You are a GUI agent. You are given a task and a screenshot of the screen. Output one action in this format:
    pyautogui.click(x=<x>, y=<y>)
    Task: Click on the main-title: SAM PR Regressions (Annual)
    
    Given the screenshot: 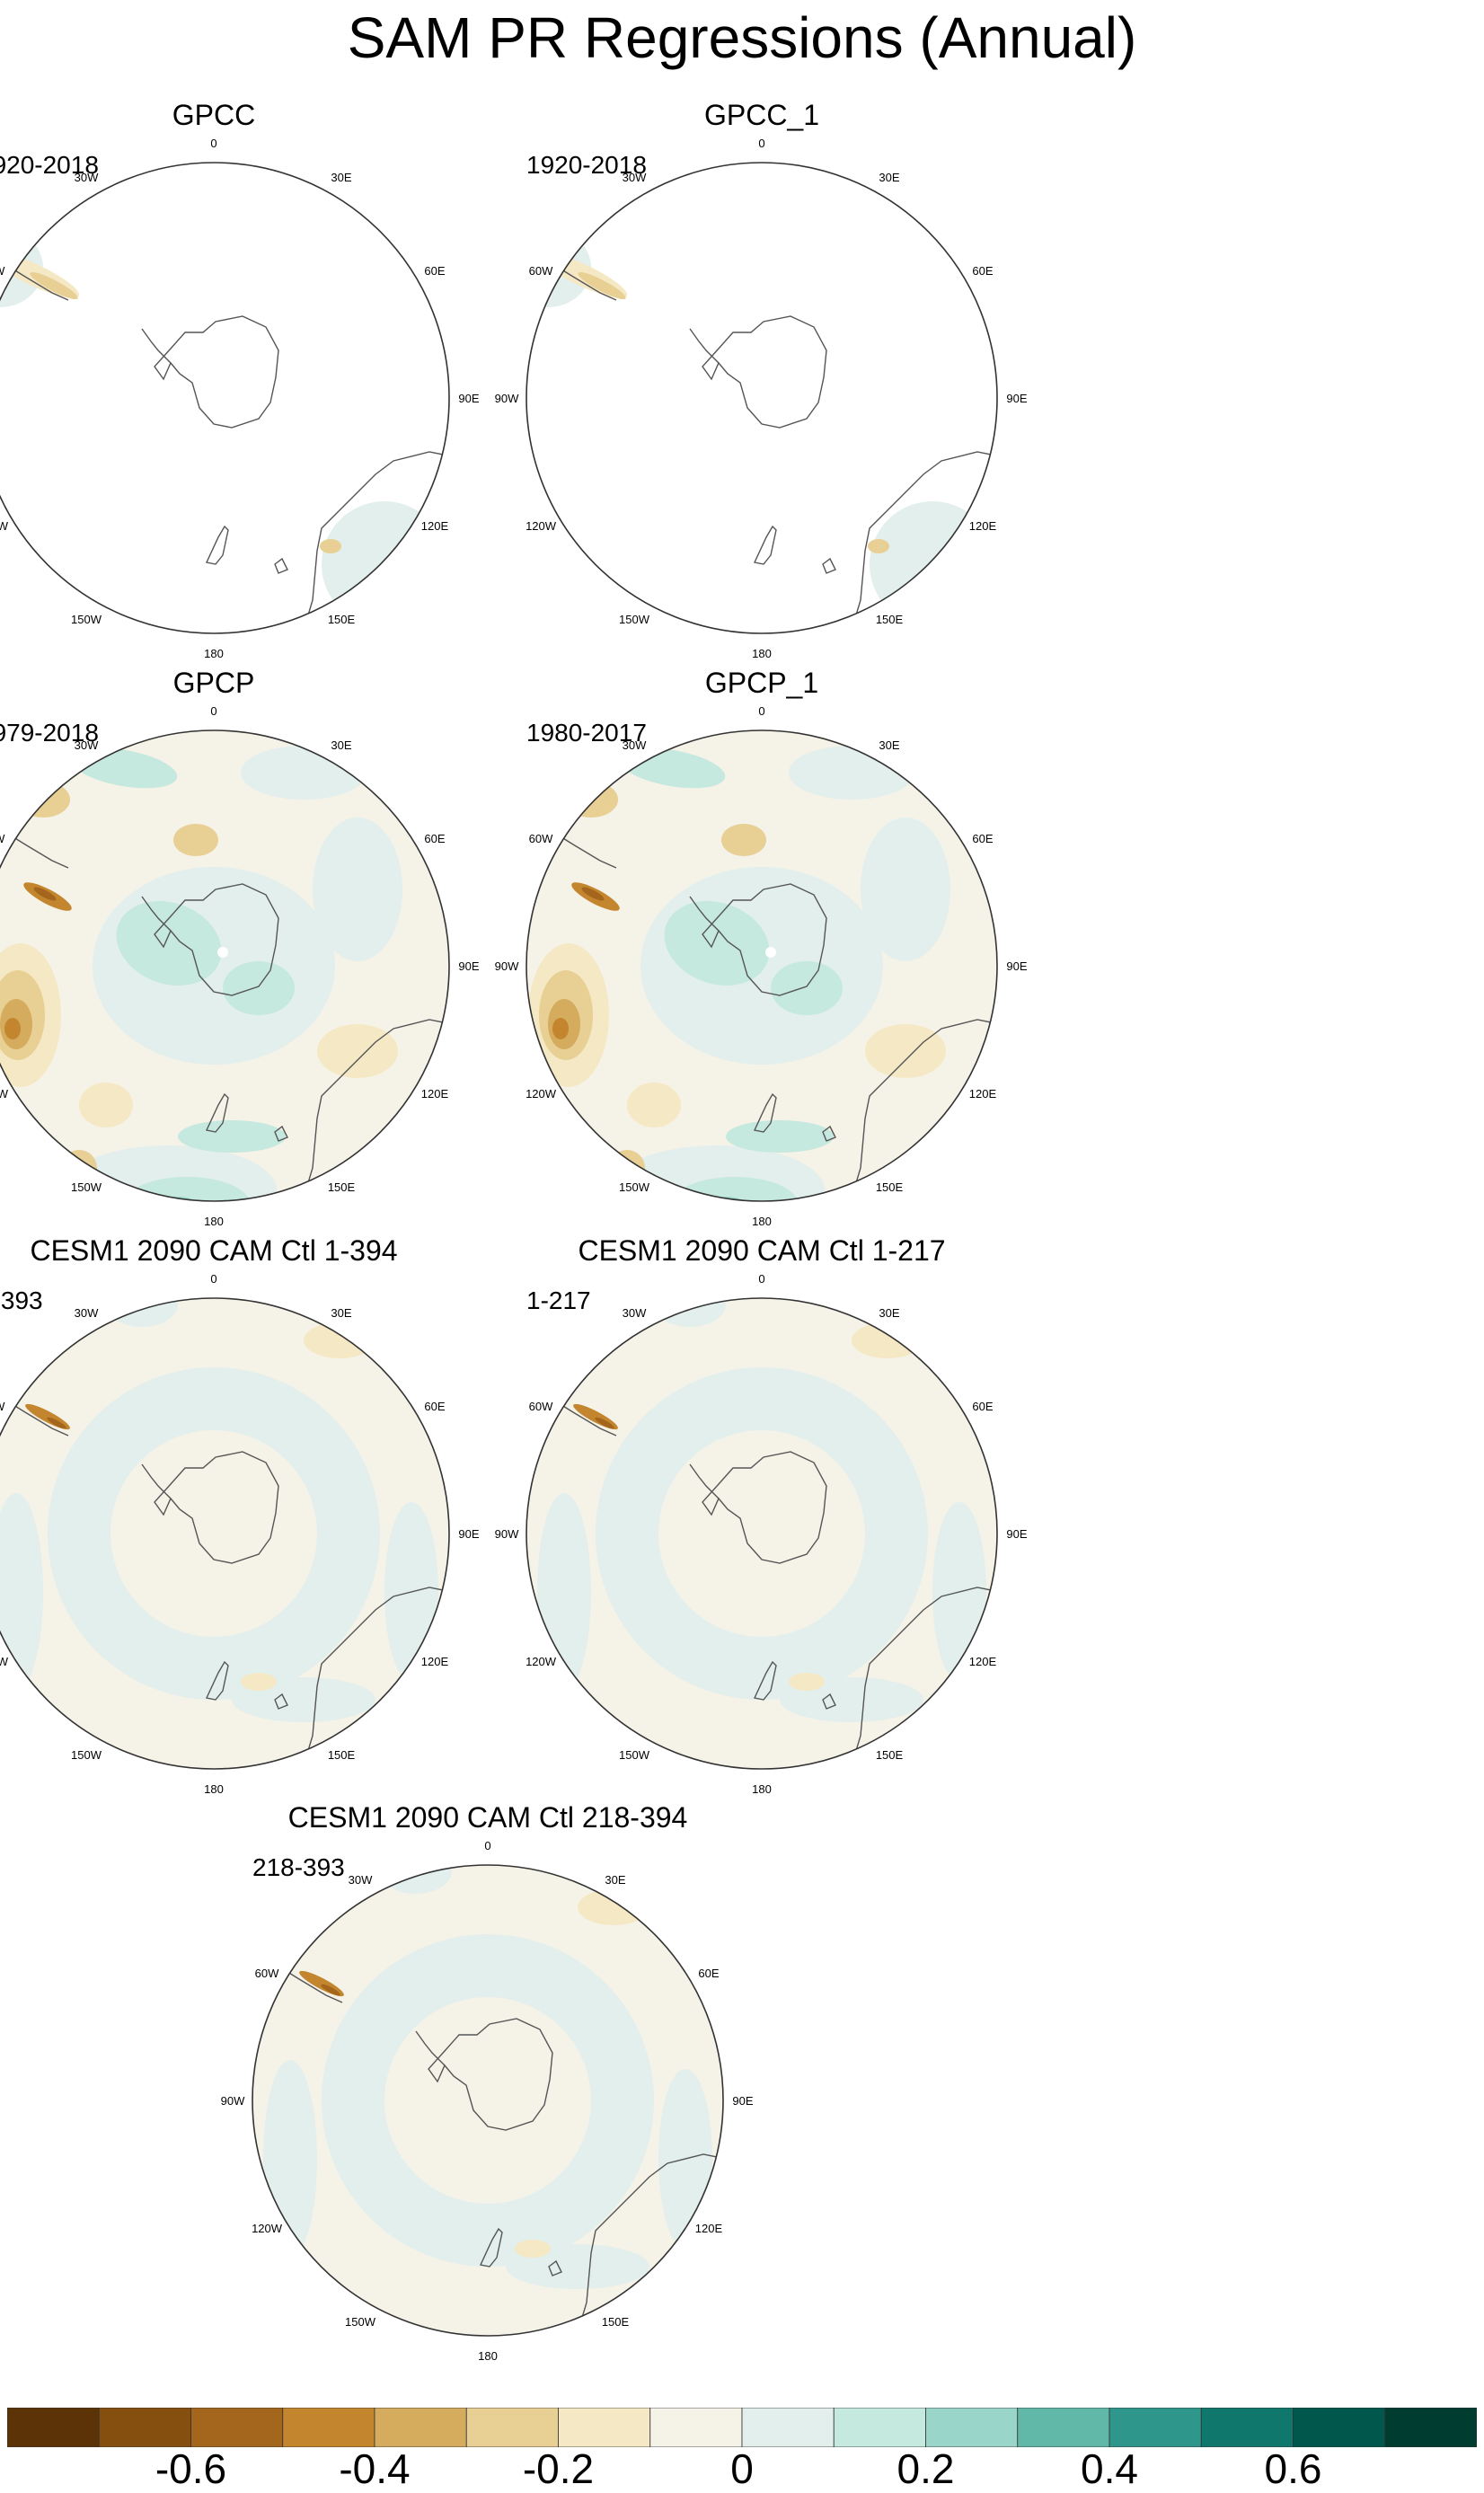 What is the action you would take?
    pyautogui.click(x=742, y=37)
    